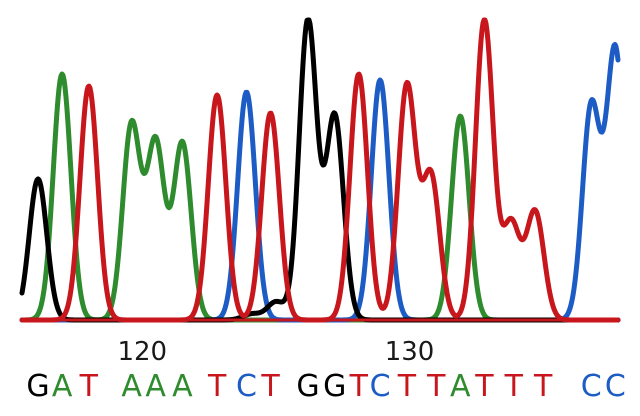 The width and height of the screenshot is (640, 416). Describe the element at coordinates (275, 352) in the screenshot. I see `x-tick-labels: 120 130` at that location.